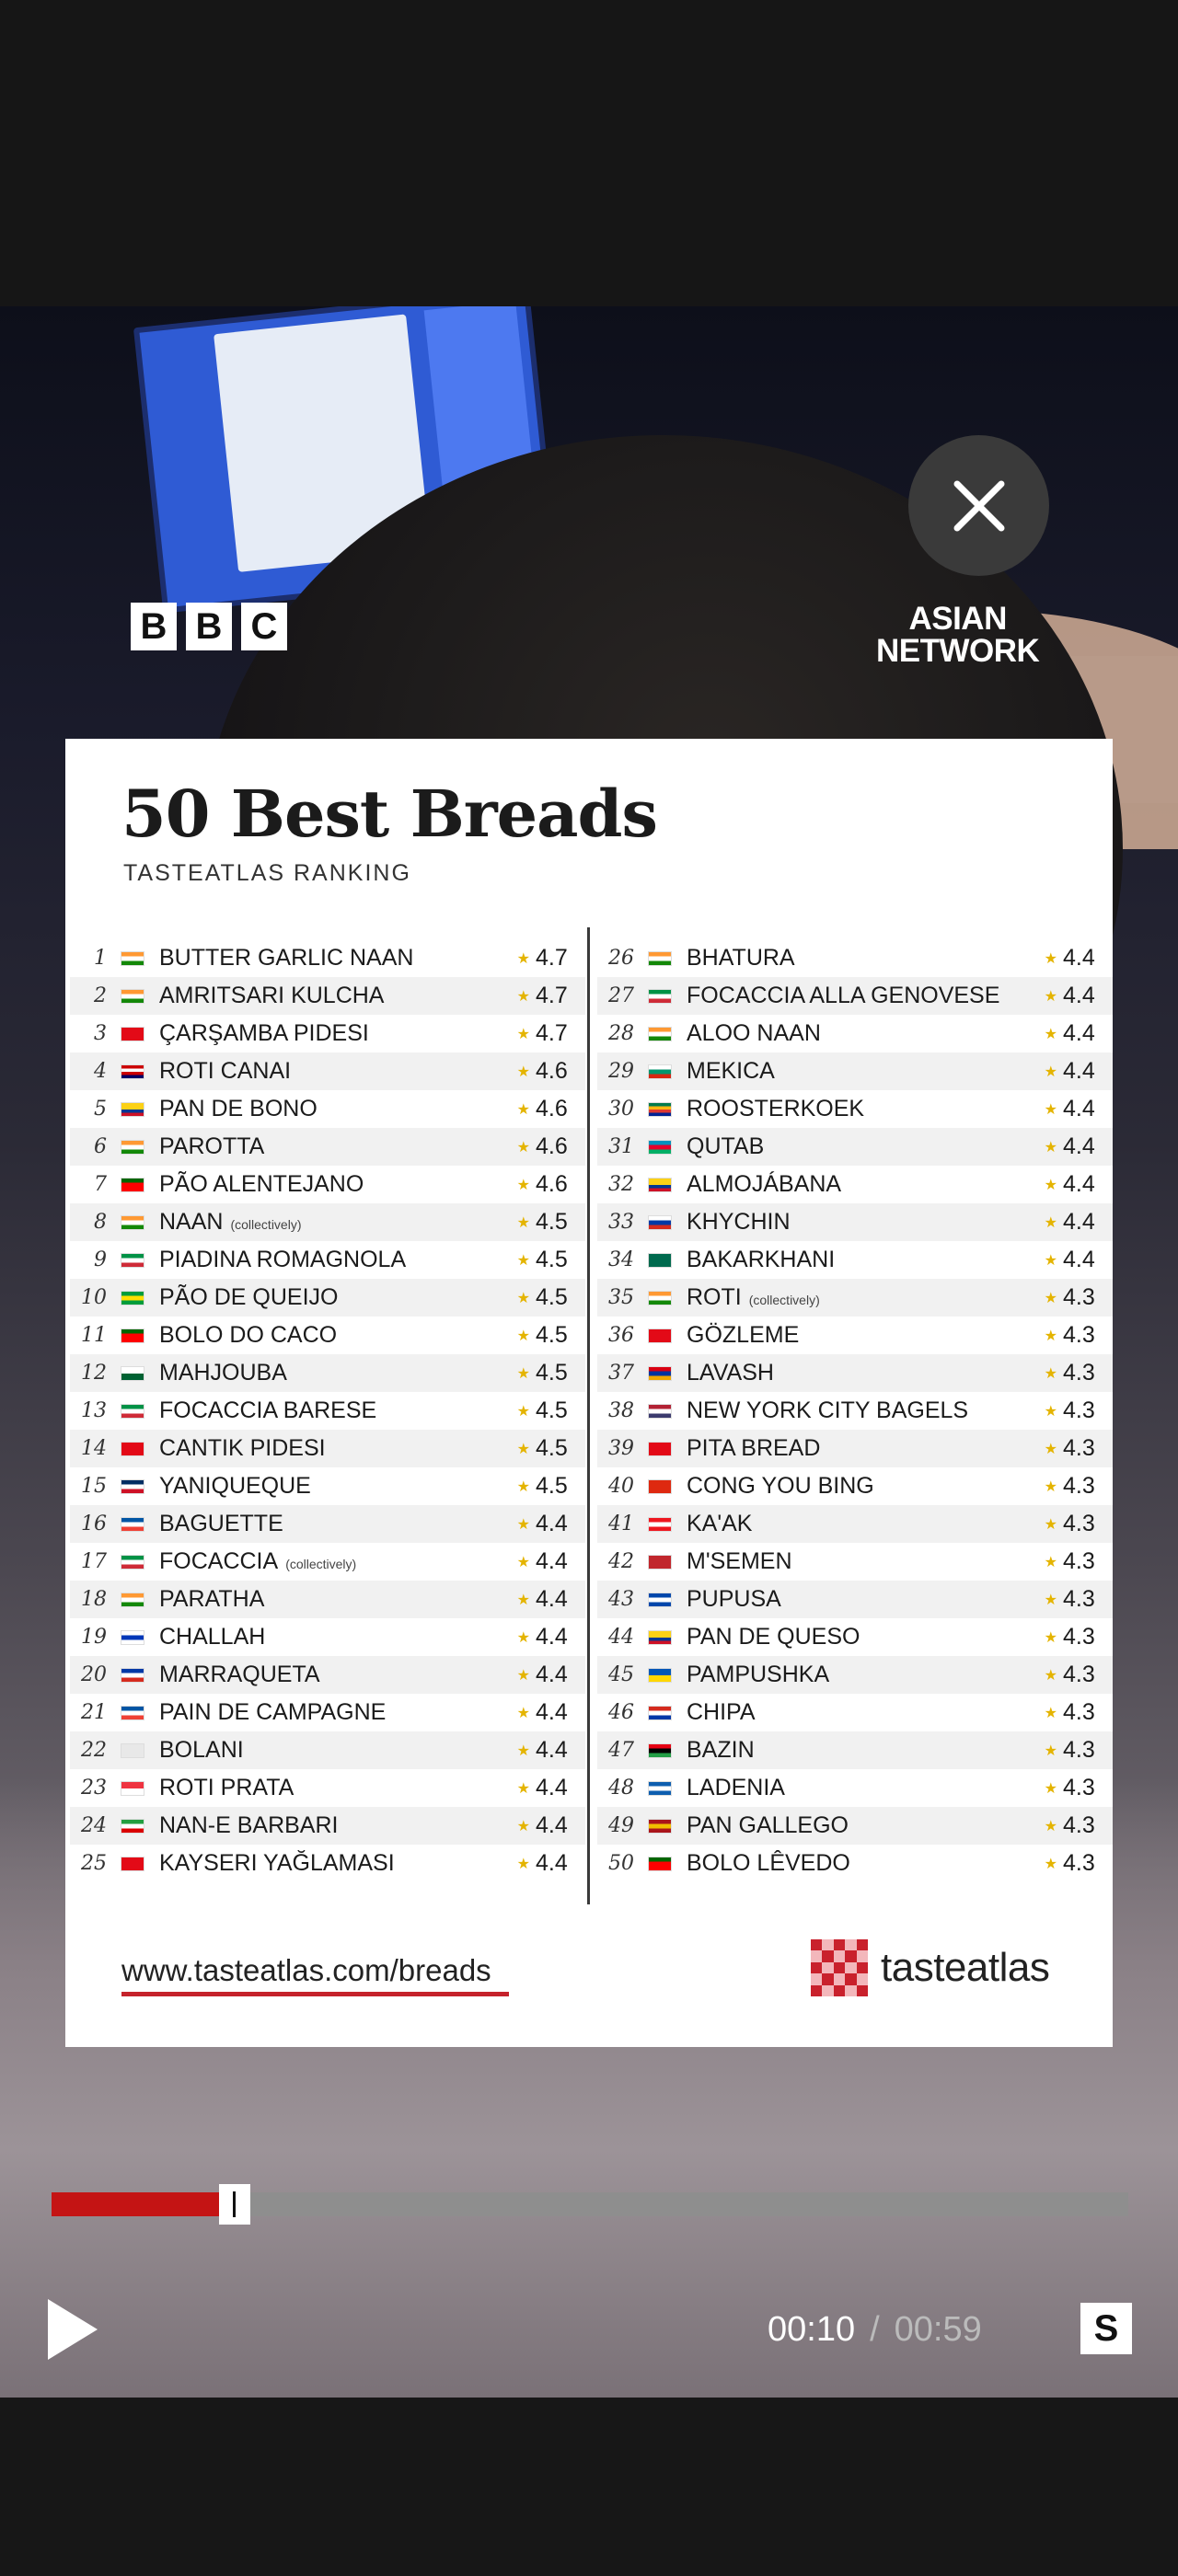 The height and width of the screenshot is (2576, 1178). What do you see at coordinates (621, 1222) in the screenshot?
I see `rank-number: 33` at bounding box center [621, 1222].